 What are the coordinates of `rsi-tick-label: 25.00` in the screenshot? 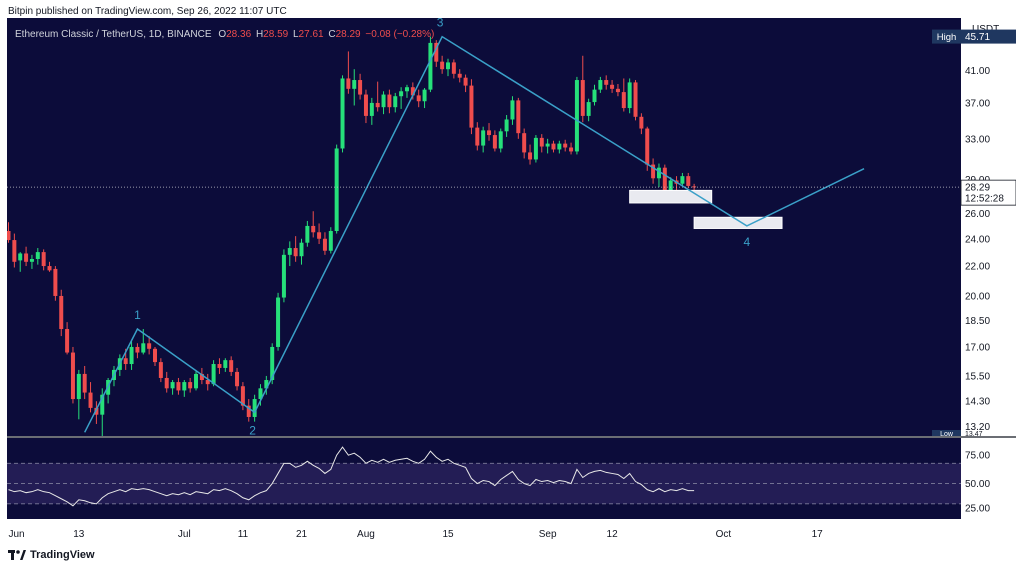 It's located at (977, 508).